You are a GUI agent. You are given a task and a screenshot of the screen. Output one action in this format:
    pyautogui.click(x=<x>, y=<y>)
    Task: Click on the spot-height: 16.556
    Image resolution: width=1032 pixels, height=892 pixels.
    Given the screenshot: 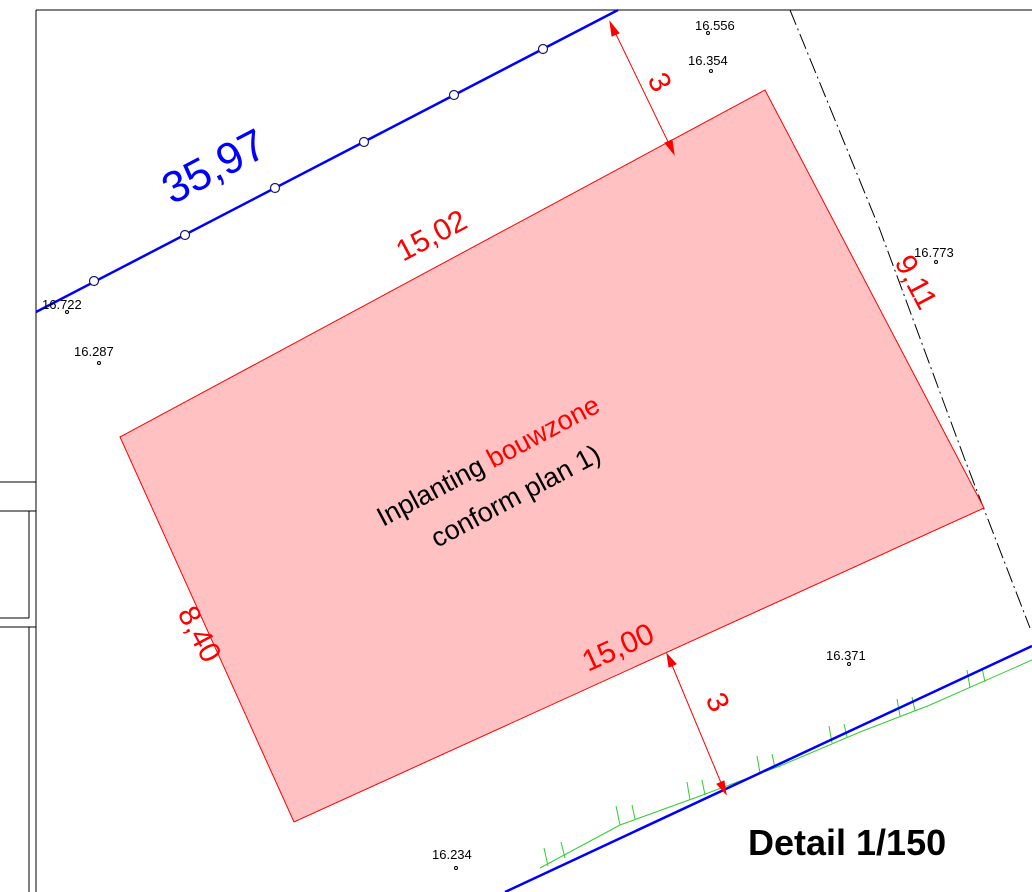 What is the action you would take?
    pyautogui.click(x=715, y=25)
    